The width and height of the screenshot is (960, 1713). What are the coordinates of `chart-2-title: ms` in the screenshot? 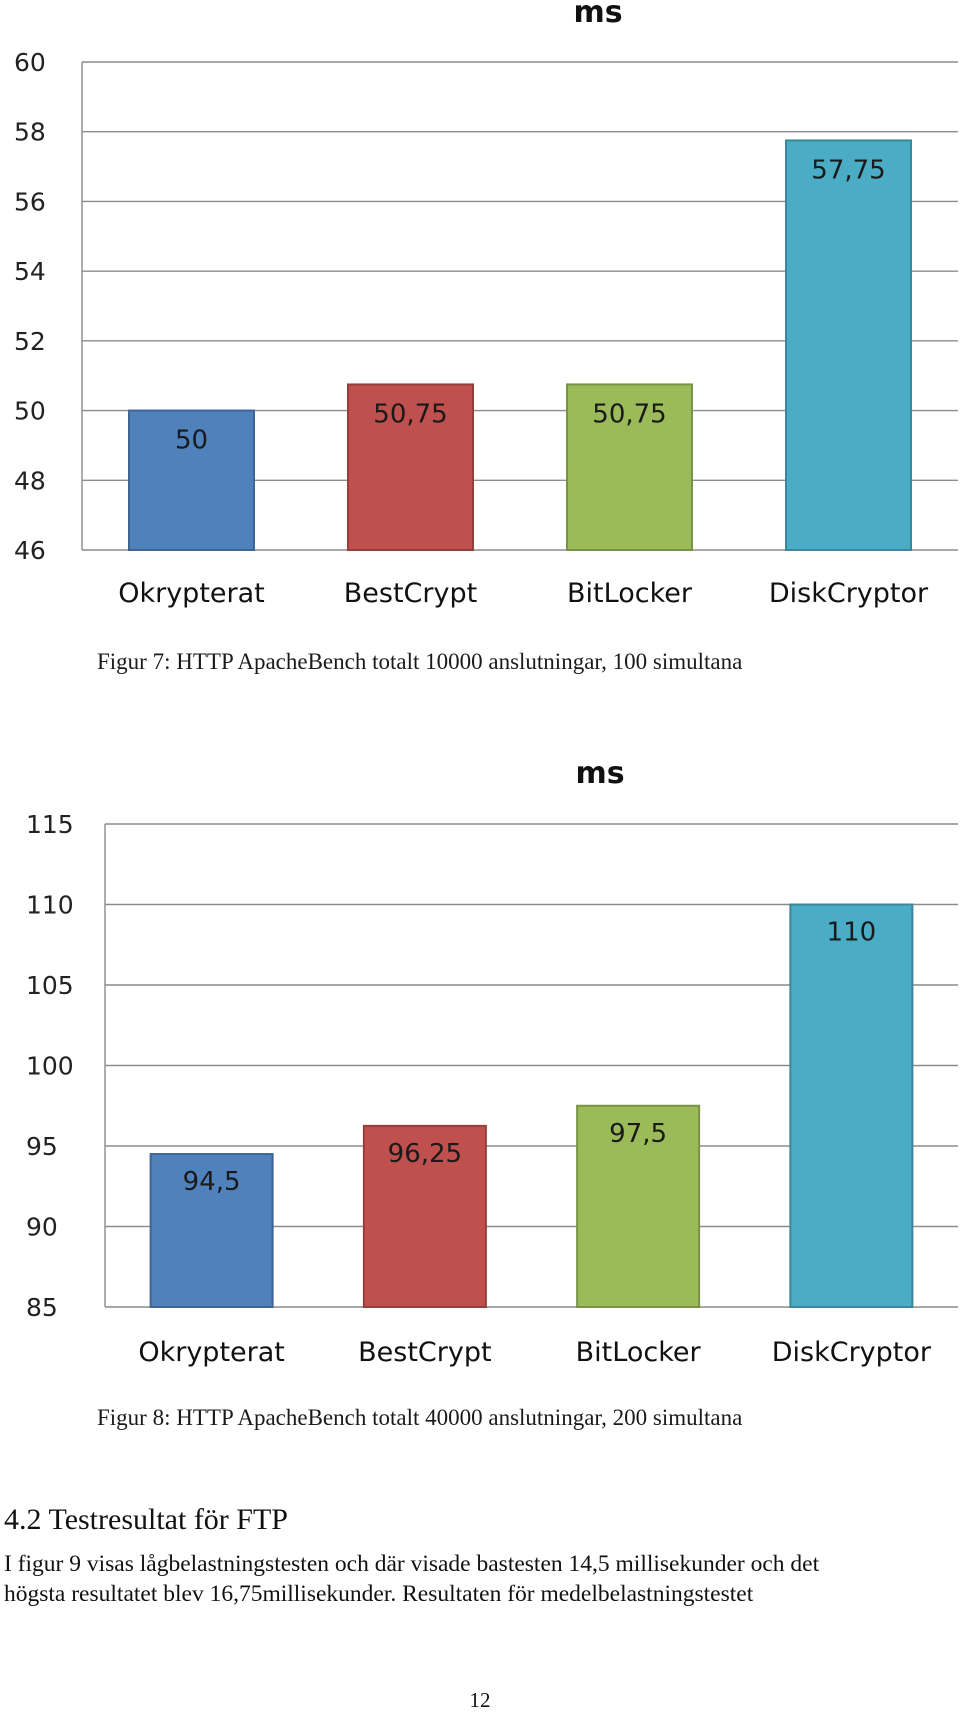 It's located at (599, 773).